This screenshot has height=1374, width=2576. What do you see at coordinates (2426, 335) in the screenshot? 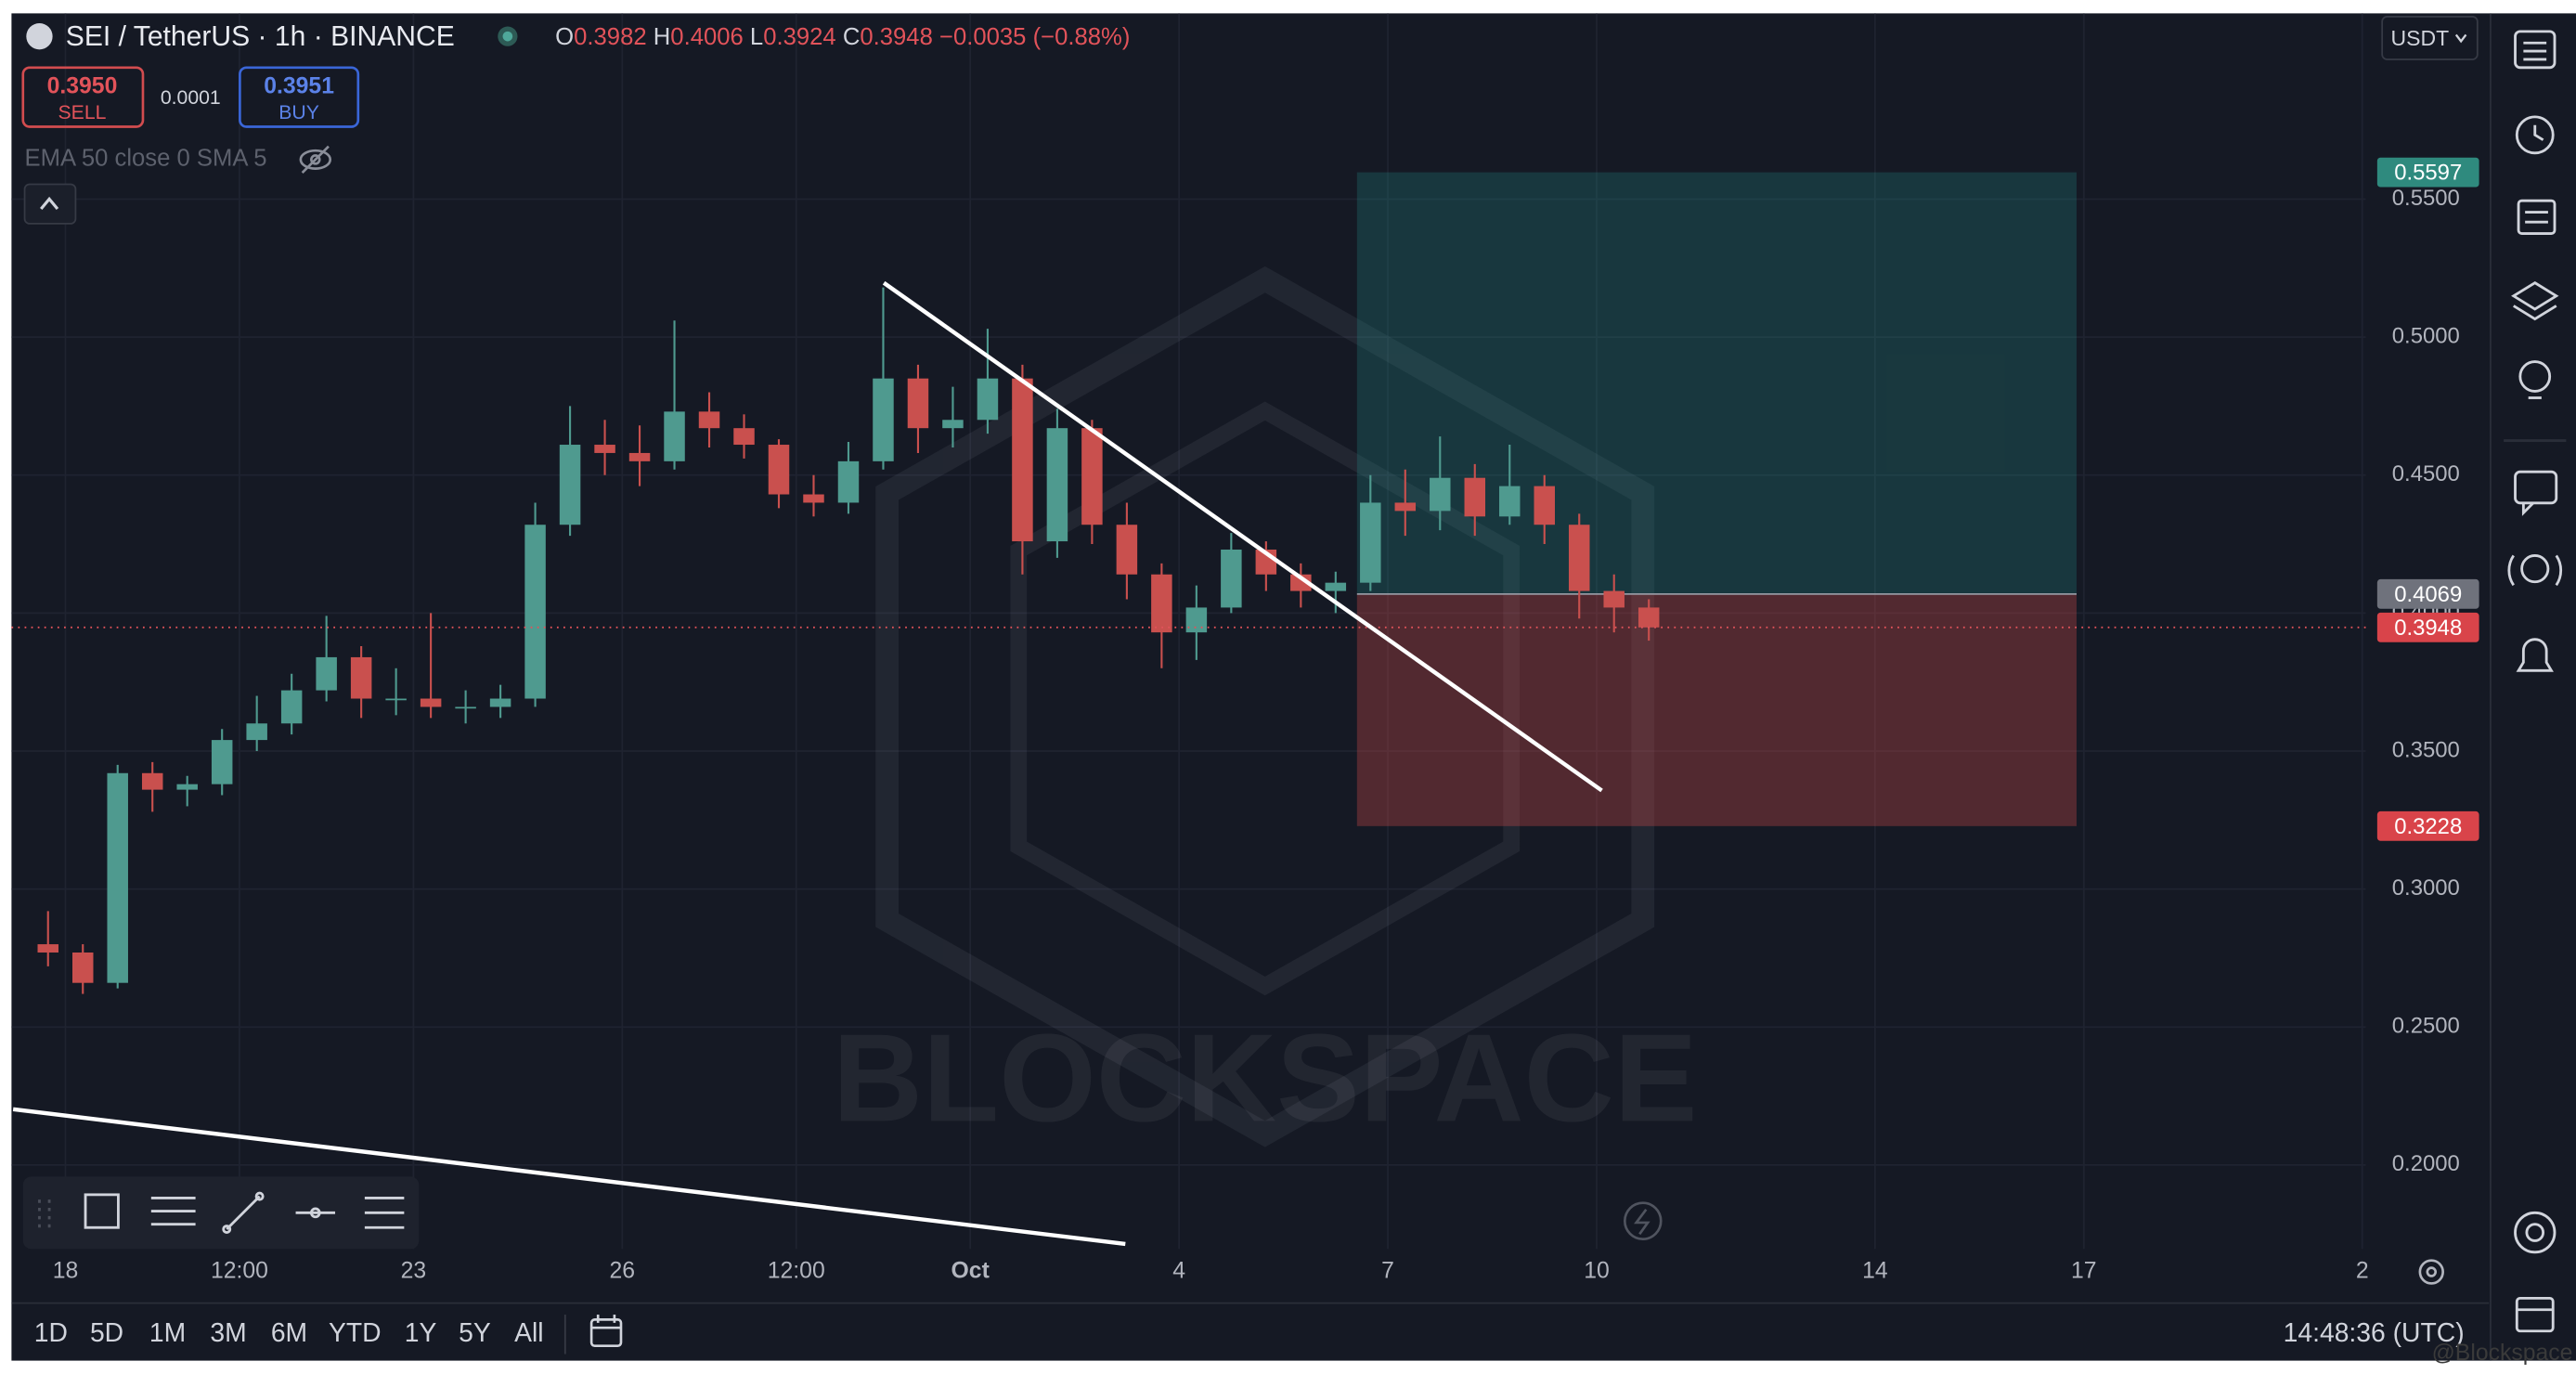
I see `y-tick-label: 0.5000` at bounding box center [2426, 335].